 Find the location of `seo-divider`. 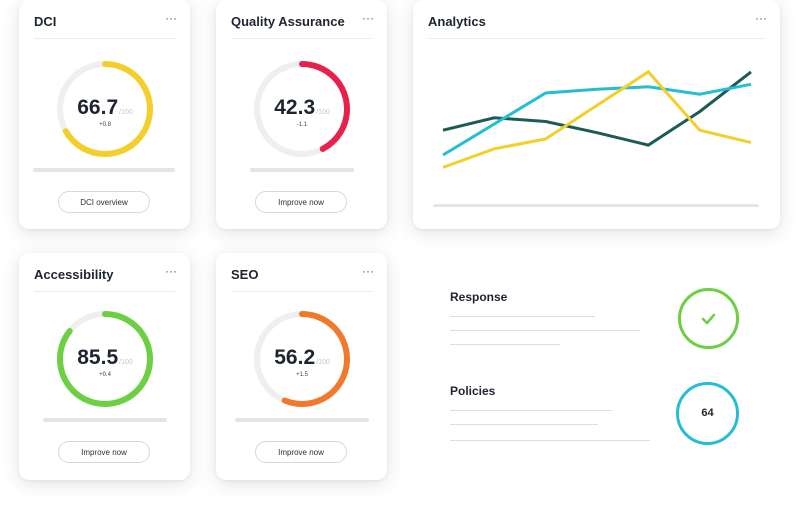

seo-divider is located at coordinates (301, 291).